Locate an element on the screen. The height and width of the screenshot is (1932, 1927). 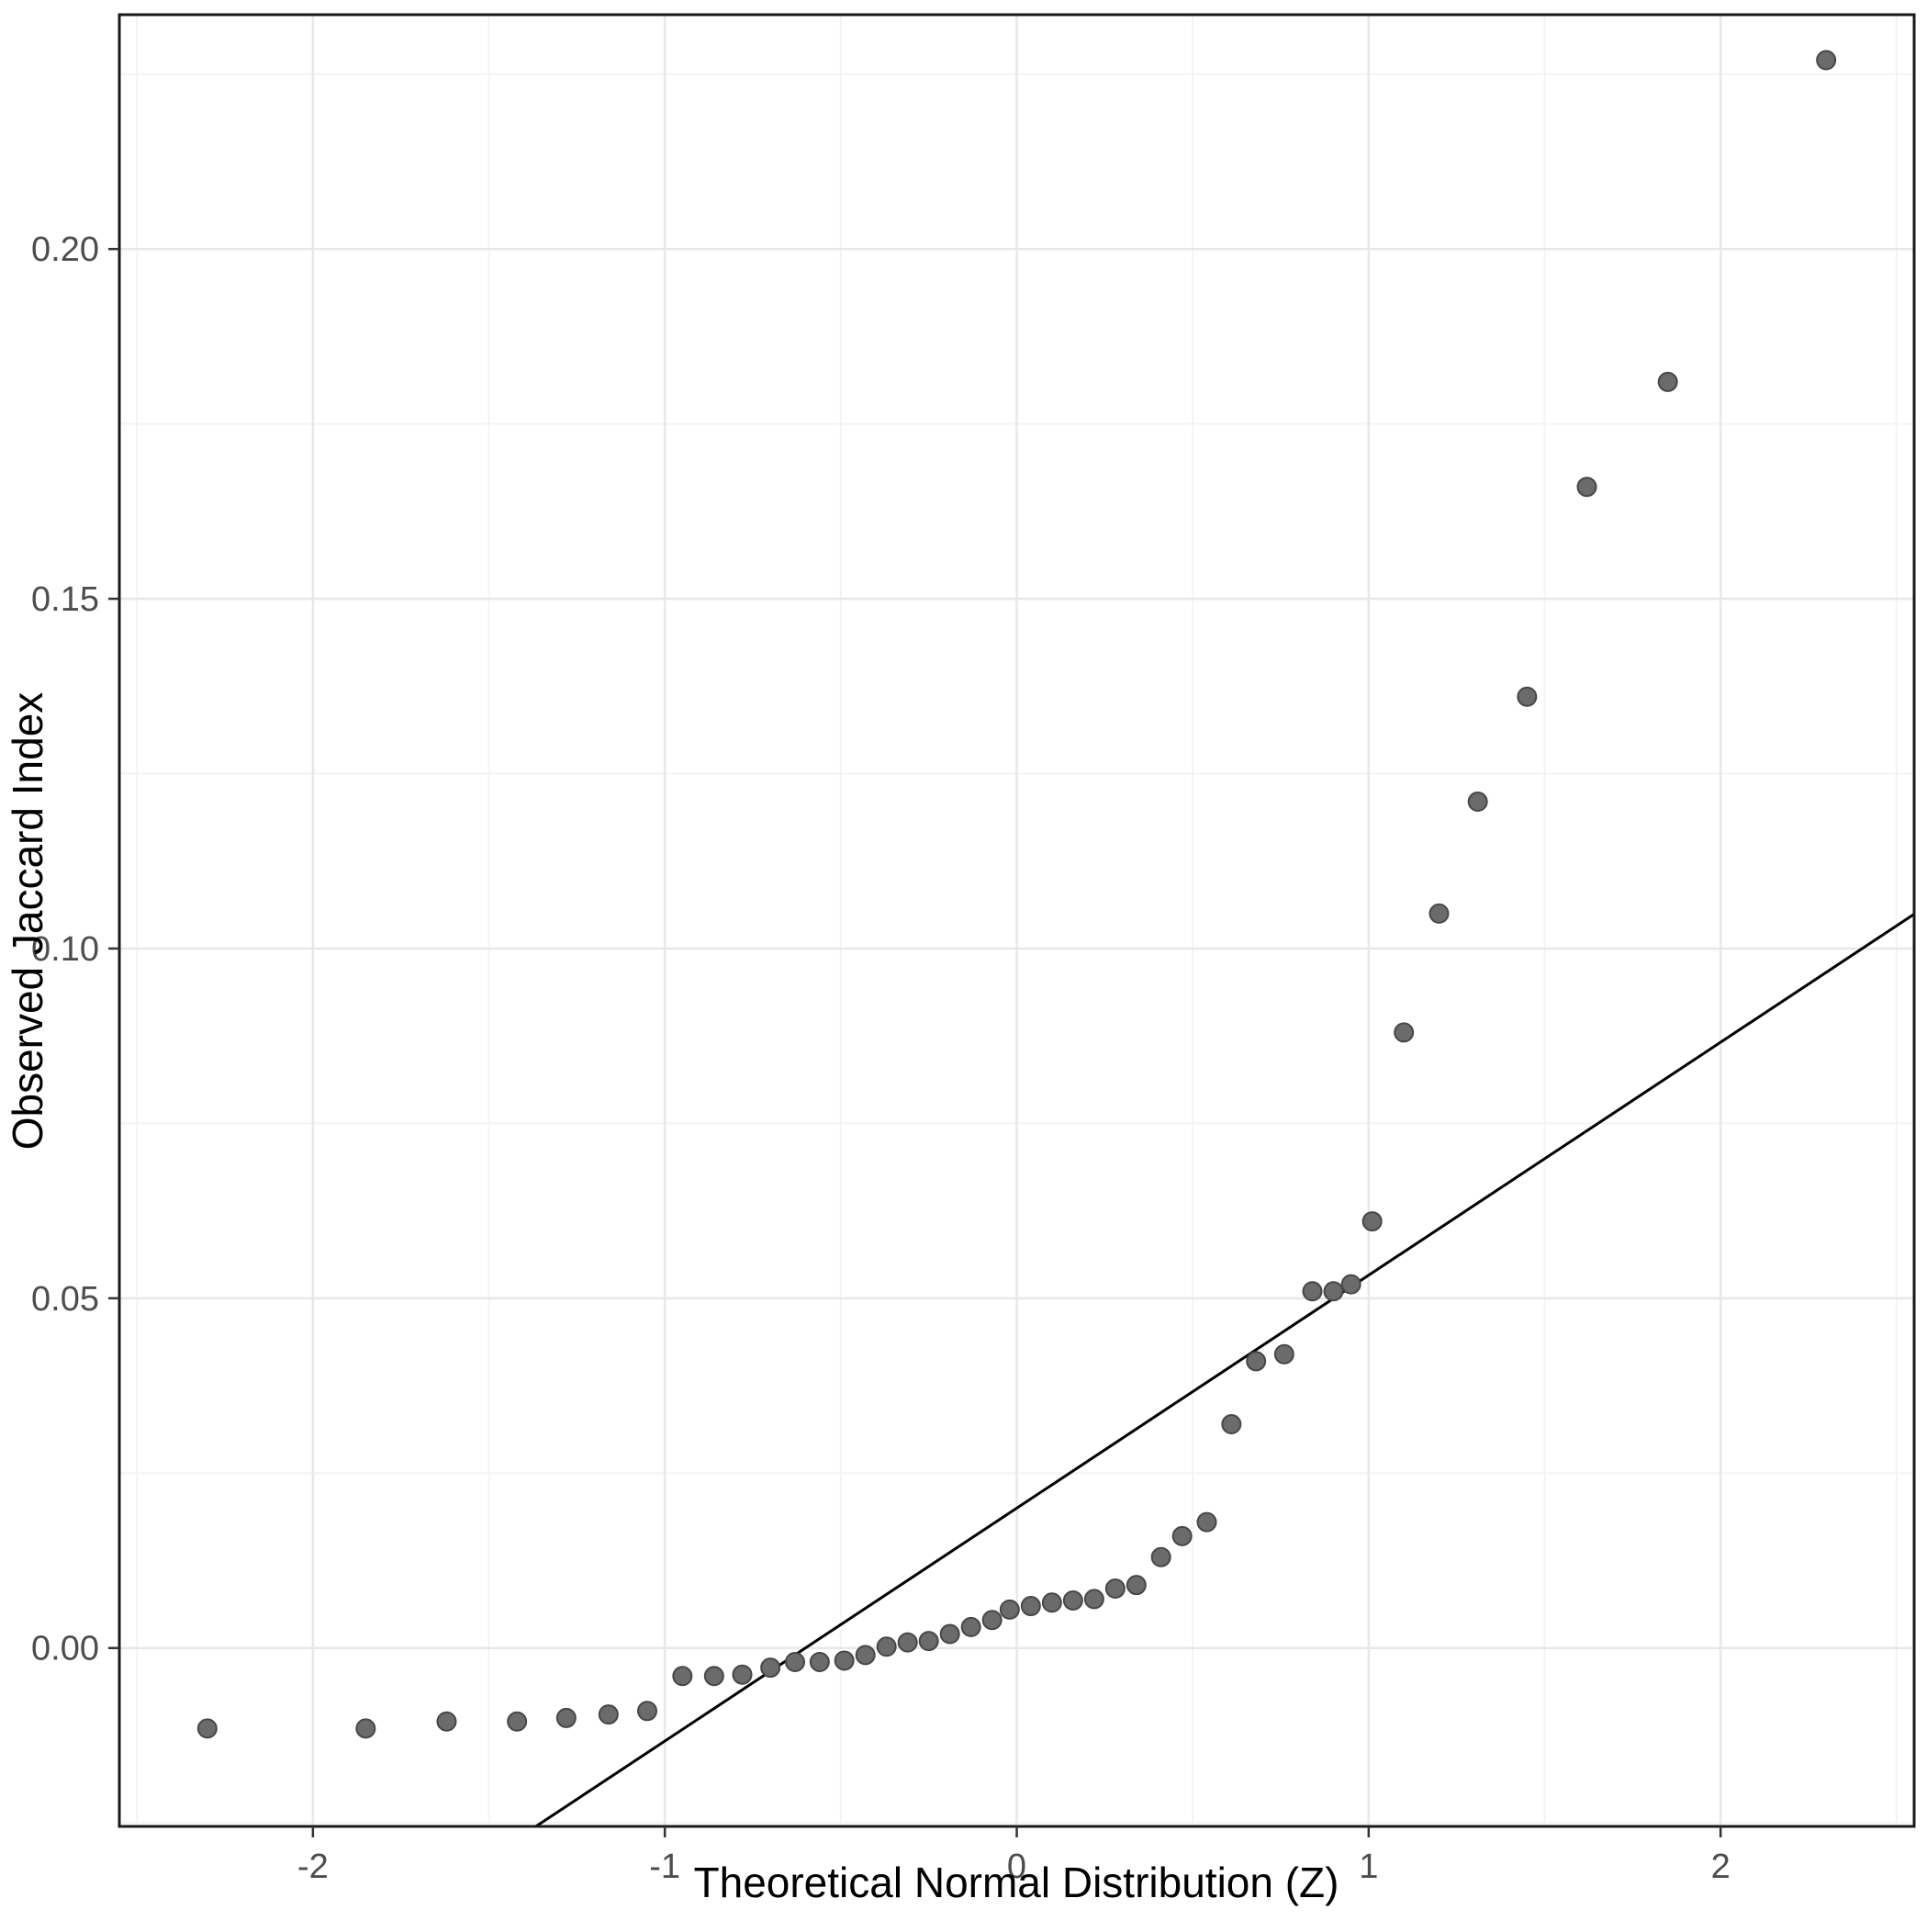
y-tick-label: 0.10 is located at coordinates (65, 949).